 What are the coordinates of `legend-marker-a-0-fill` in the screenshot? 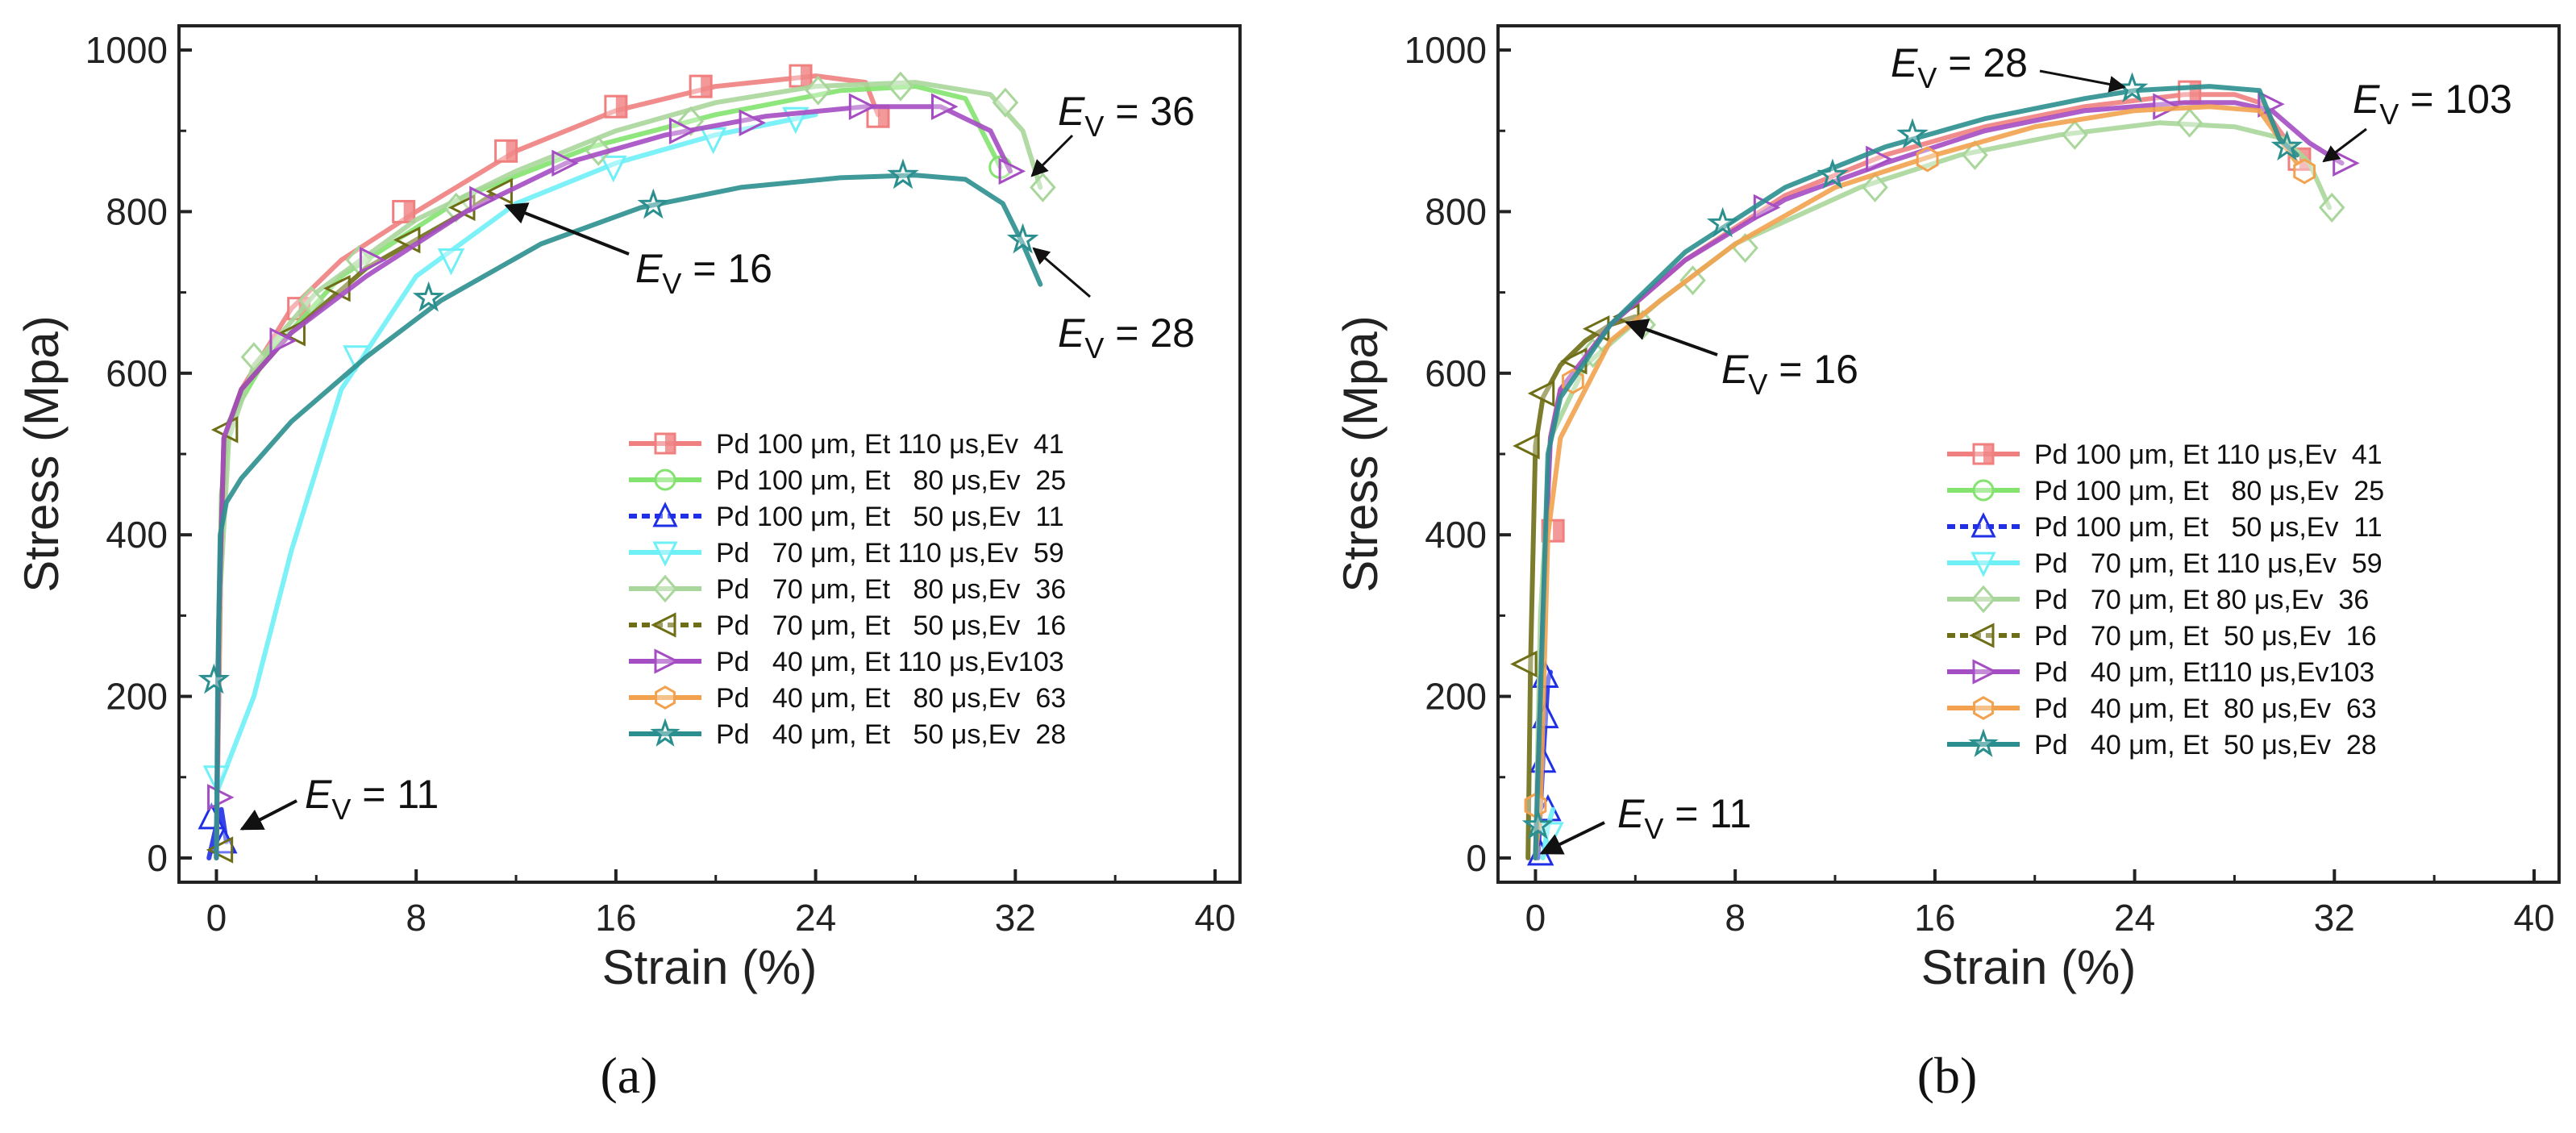 It's located at (670, 443).